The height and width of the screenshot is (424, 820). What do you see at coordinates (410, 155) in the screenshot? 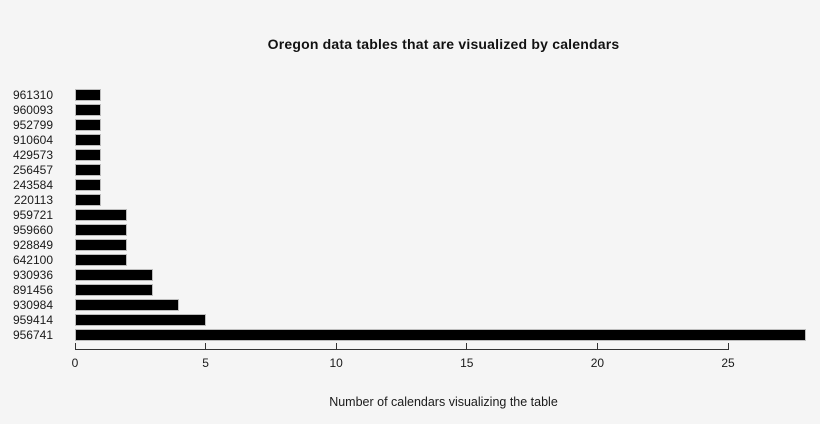
I see `chart-row: 429573` at bounding box center [410, 155].